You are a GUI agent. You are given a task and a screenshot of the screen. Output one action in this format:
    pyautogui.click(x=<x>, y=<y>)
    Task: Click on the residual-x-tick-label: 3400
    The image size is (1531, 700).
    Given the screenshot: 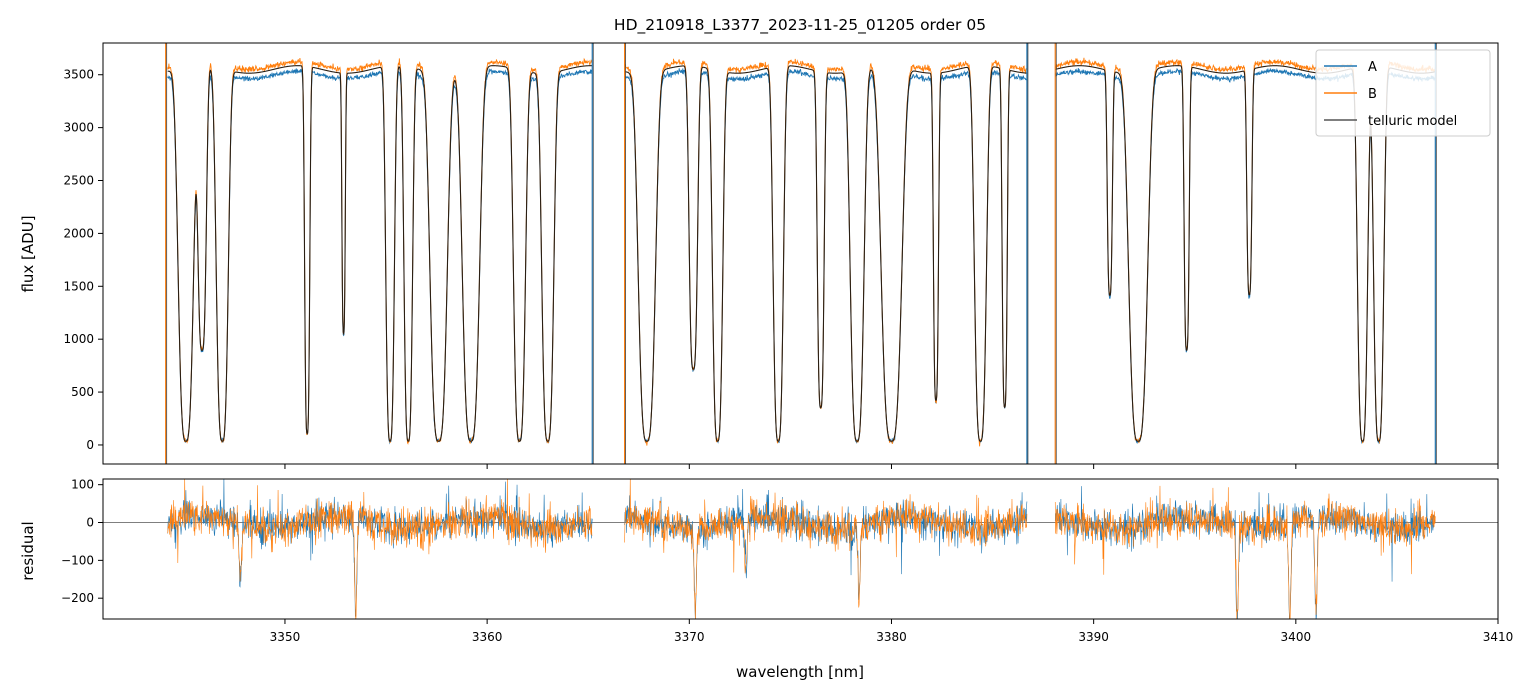 What is the action you would take?
    pyautogui.click(x=1296, y=637)
    